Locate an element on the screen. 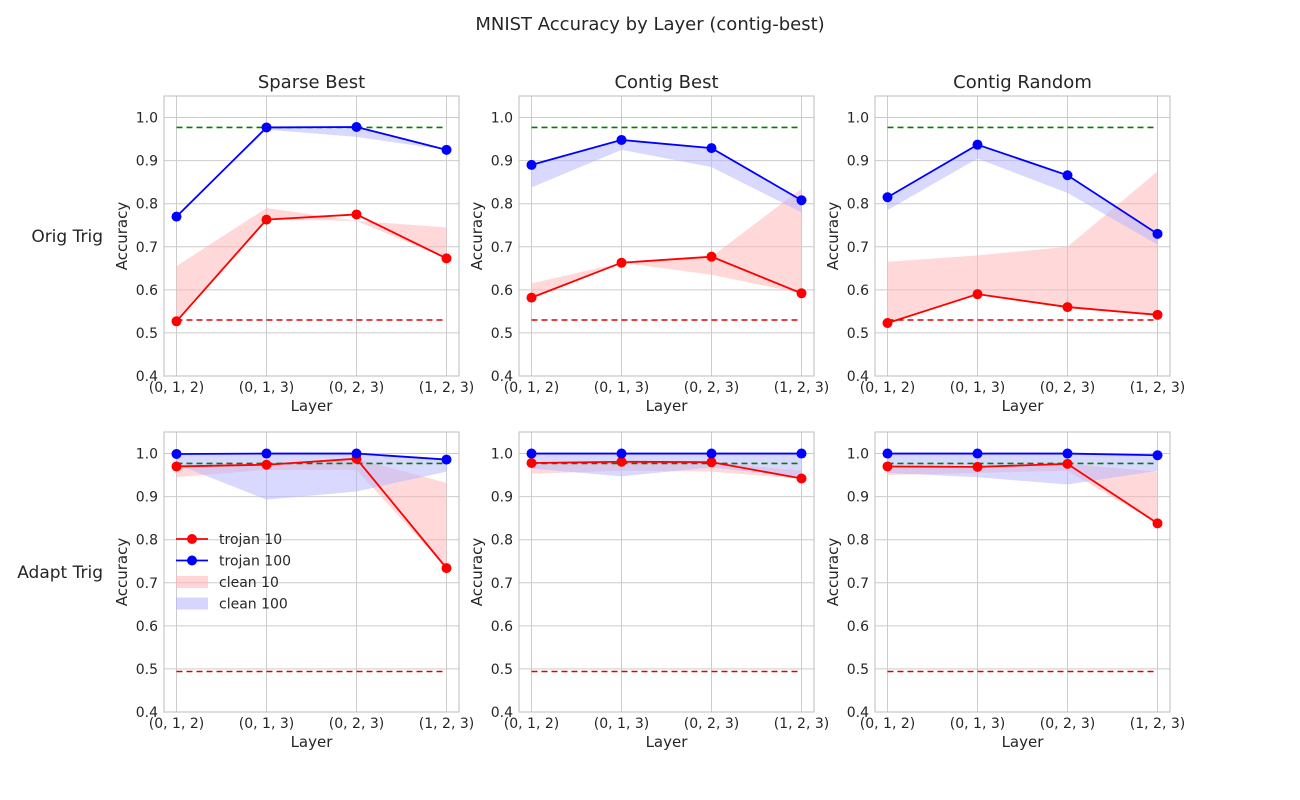 This screenshot has height=800, width=1300. legend: trojan 10 trojan 100 clean 10 clean 100 is located at coordinates (233, 572).